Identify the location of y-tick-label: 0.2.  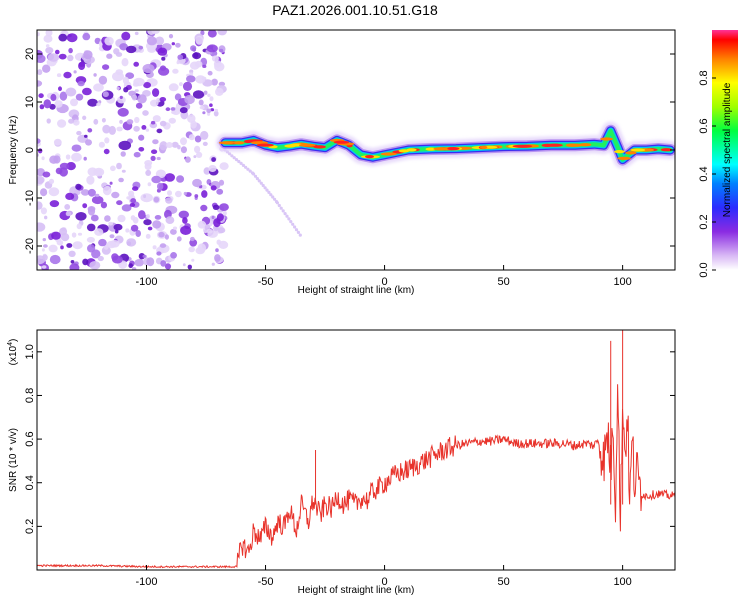
(30, 526).